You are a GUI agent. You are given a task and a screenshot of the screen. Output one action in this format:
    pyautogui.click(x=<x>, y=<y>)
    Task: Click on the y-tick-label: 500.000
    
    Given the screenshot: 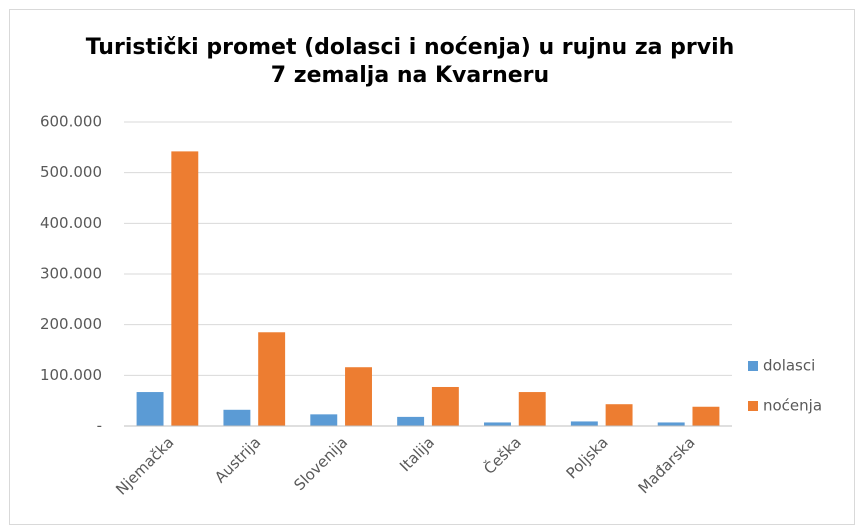 What is the action you would take?
    pyautogui.click(x=71, y=172)
    